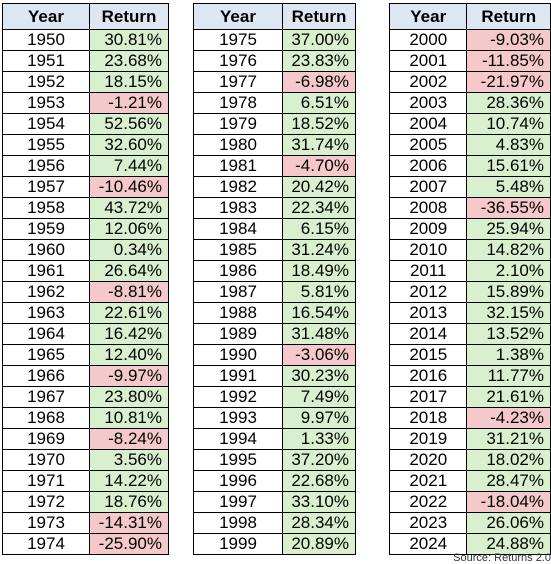 This screenshot has width=551, height=564. What do you see at coordinates (129, 397) in the screenshot?
I see `return-cell: 23.80%` at bounding box center [129, 397].